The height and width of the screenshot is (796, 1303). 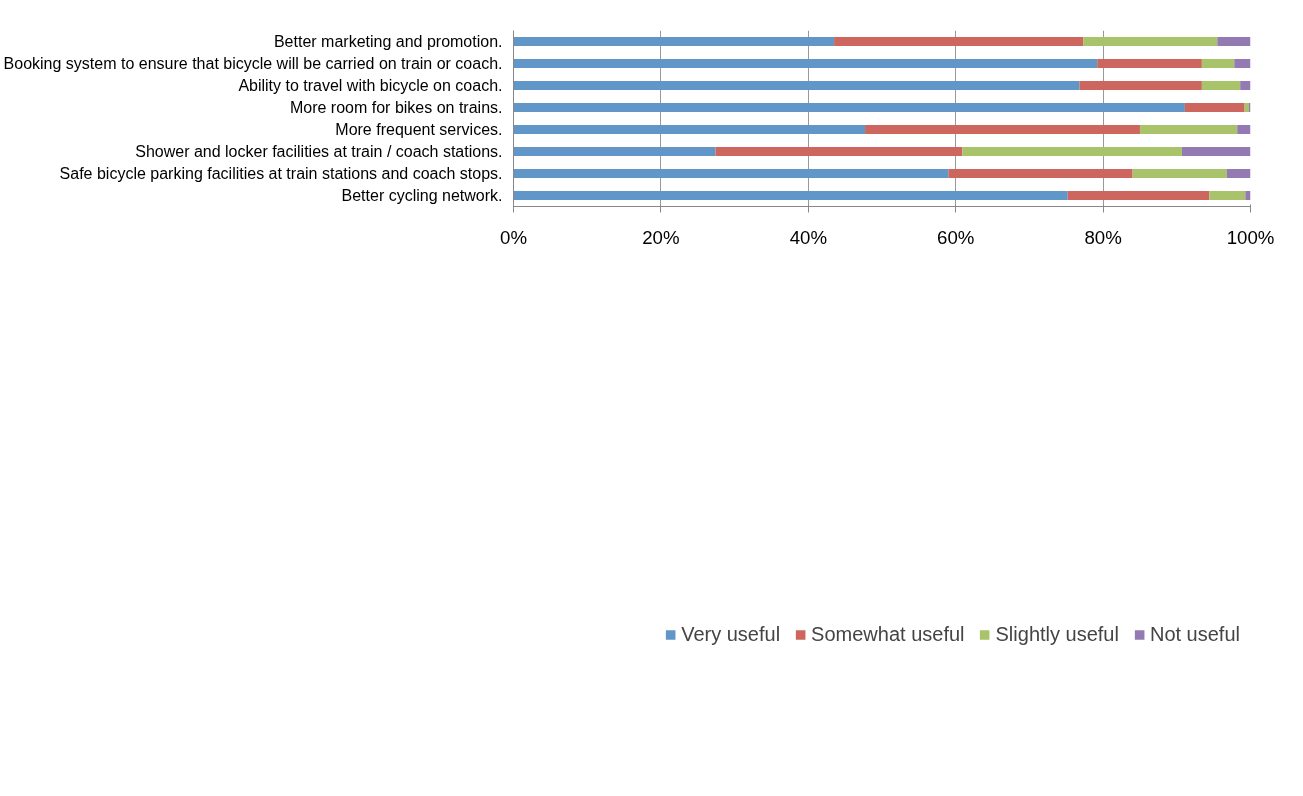 What do you see at coordinates (319, 151) in the screenshot?
I see `y-tick-label: Shower and locker facilities at train / coach stations.` at bounding box center [319, 151].